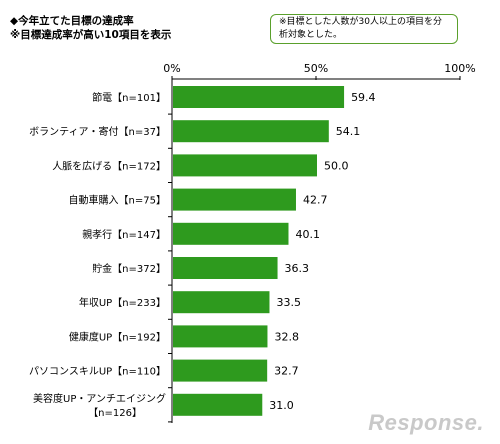 This screenshot has height=444, width=500. What do you see at coordinates (129, 268) in the screenshot?
I see `category-label: 貯金【n=372】` at bounding box center [129, 268].